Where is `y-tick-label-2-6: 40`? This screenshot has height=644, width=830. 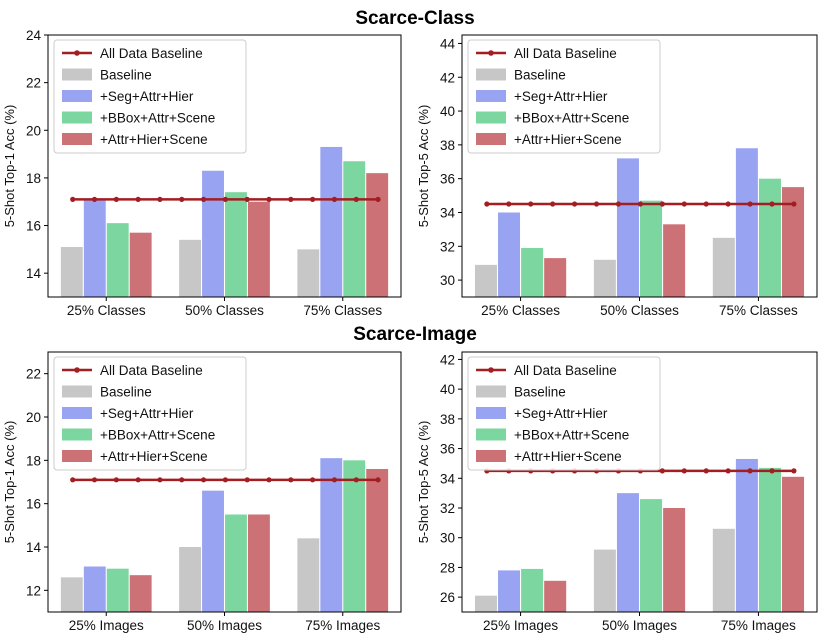
y-tick-label-2-6: 40 is located at coordinates (447, 111).